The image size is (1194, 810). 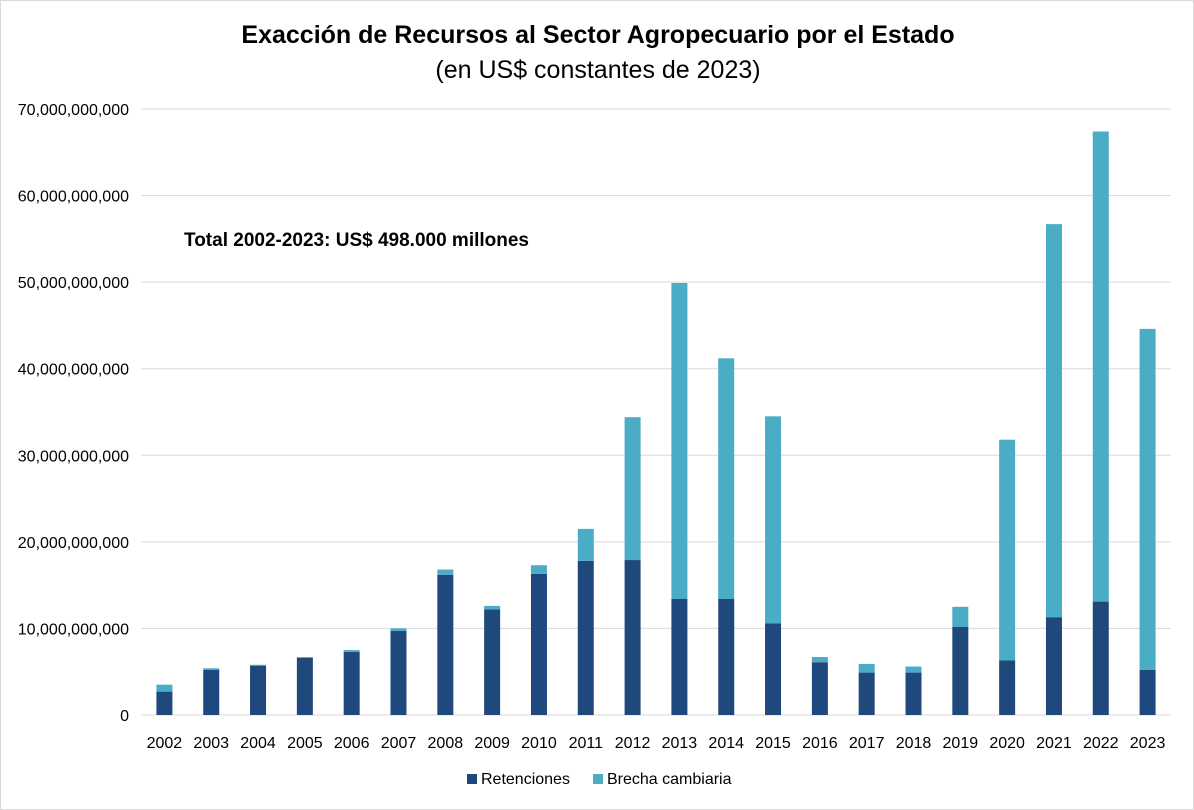 What do you see at coordinates (73, 456) in the screenshot?
I see `y-tick-label: 30,000,000,000` at bounding box center [73, 456].